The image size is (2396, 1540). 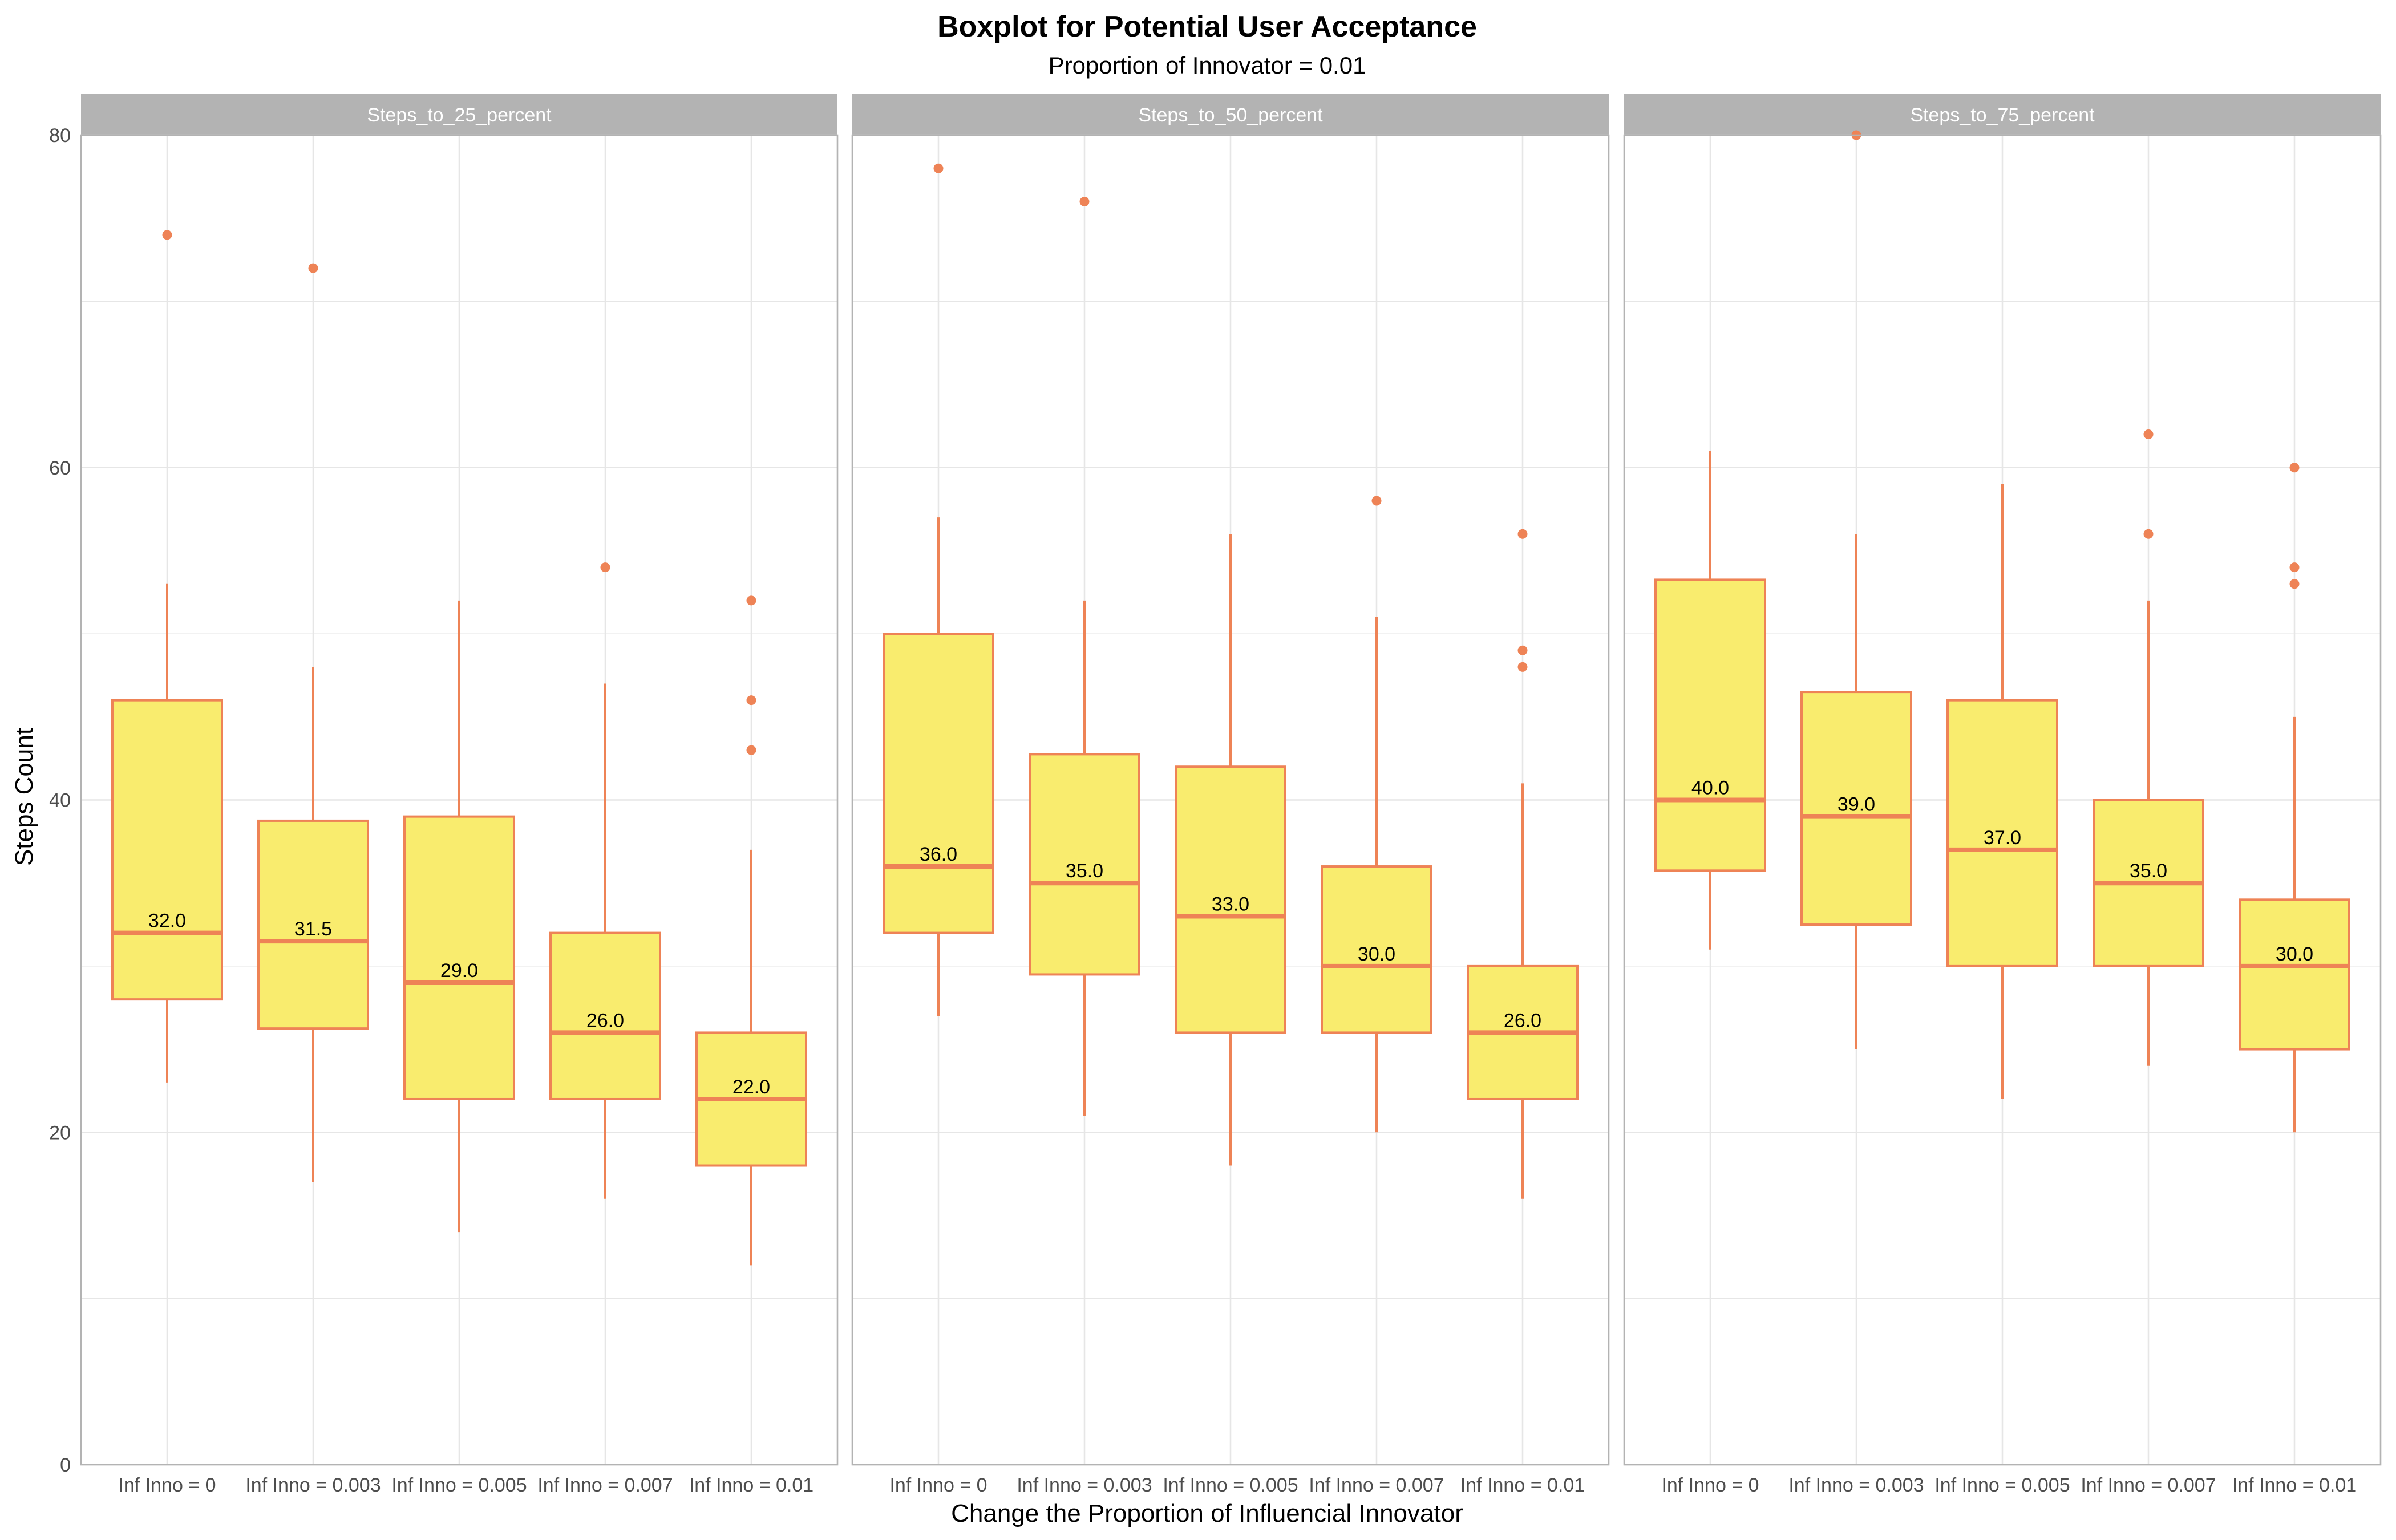 I want to click on facet-strip-label: Steps_to_25_percent, so click(x=460, y=115).